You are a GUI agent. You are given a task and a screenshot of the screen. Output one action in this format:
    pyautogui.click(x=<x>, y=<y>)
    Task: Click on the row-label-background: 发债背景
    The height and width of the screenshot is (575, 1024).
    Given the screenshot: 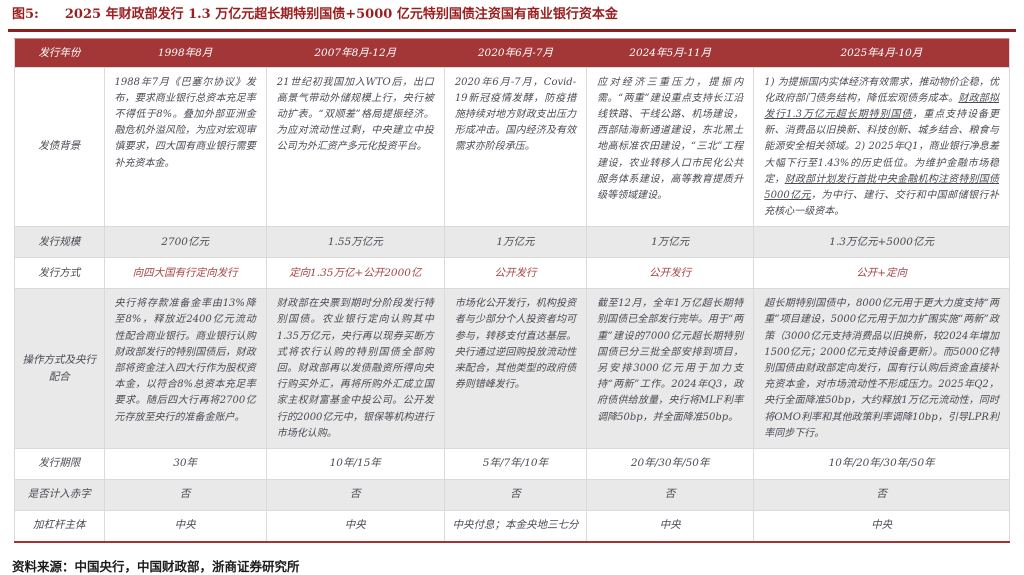 What is the action you would take?
    pyautogui.click(x=59, y=147)
    